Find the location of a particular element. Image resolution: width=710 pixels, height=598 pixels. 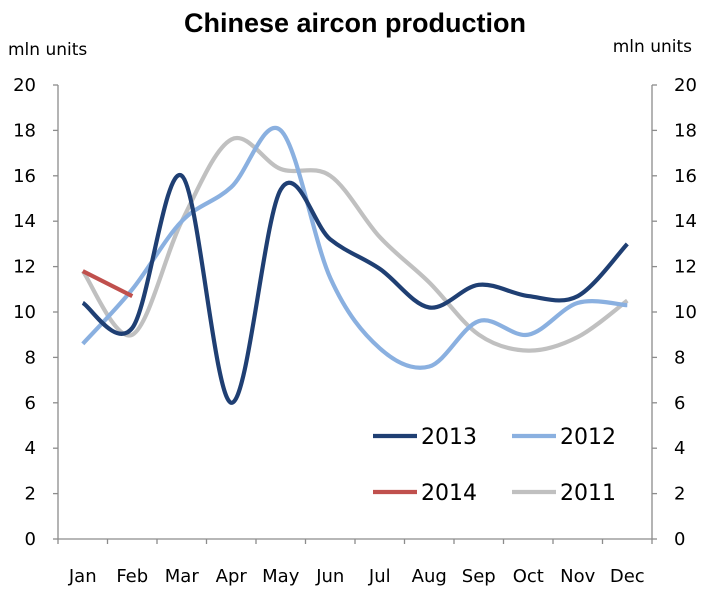

left-y-tick-label: 18 is located at coordinates (24, 130).